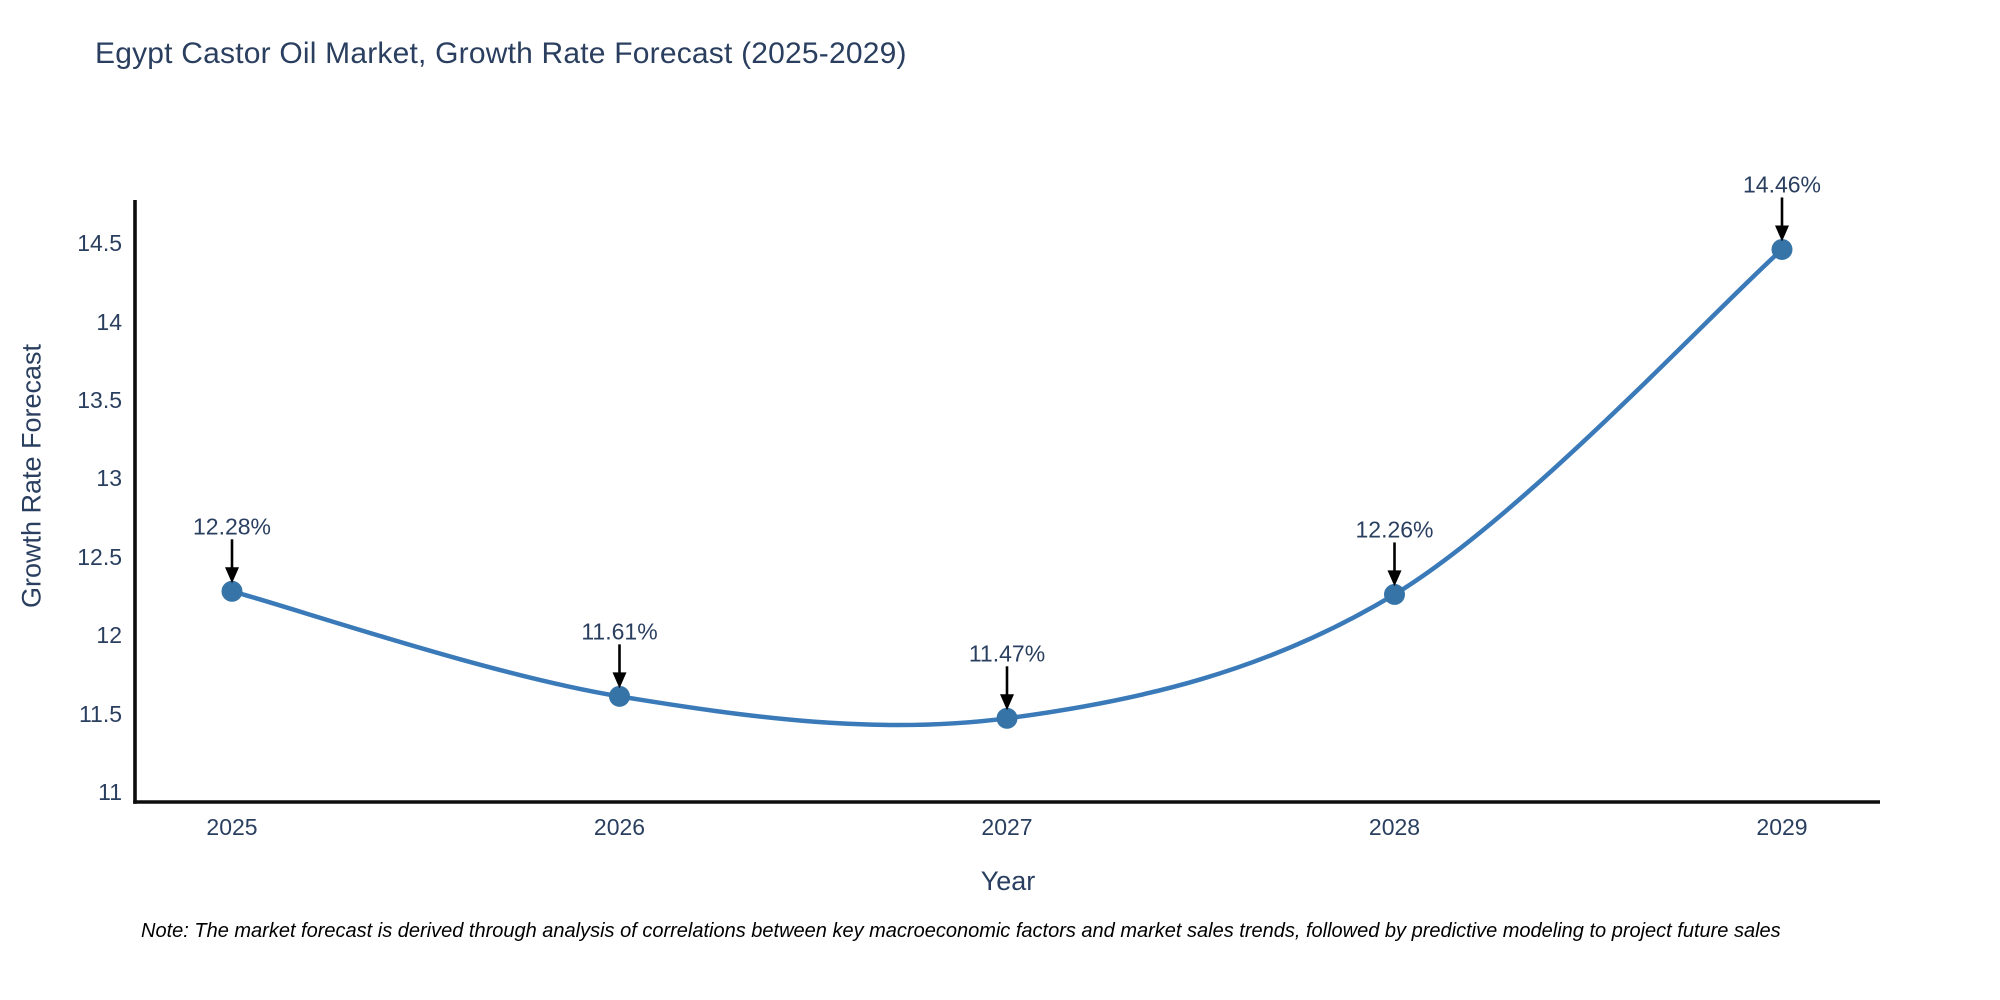  I want to click on x-tick-label: 2028, so click(1394, 827).